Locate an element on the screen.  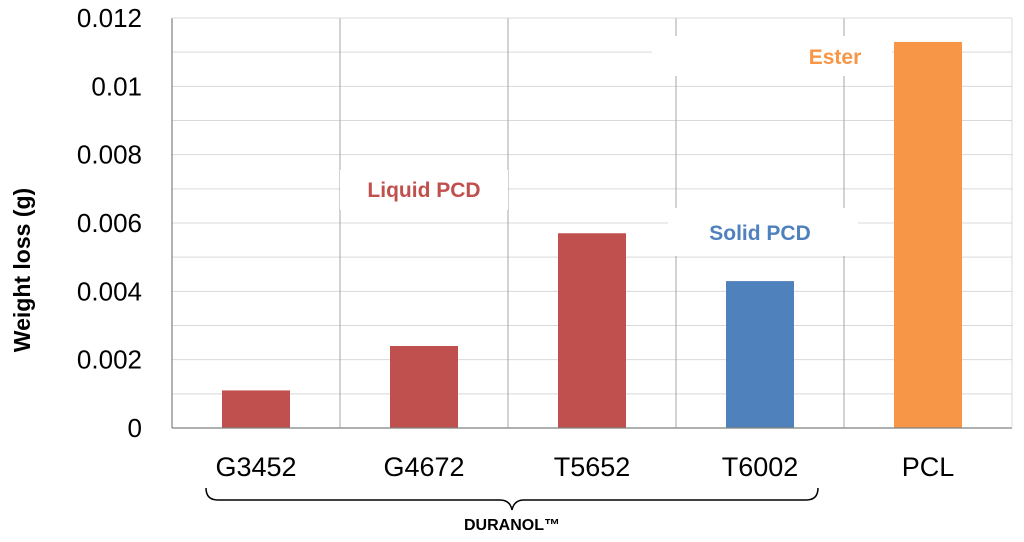
bar-pcl is located at coordinates (928, 235).